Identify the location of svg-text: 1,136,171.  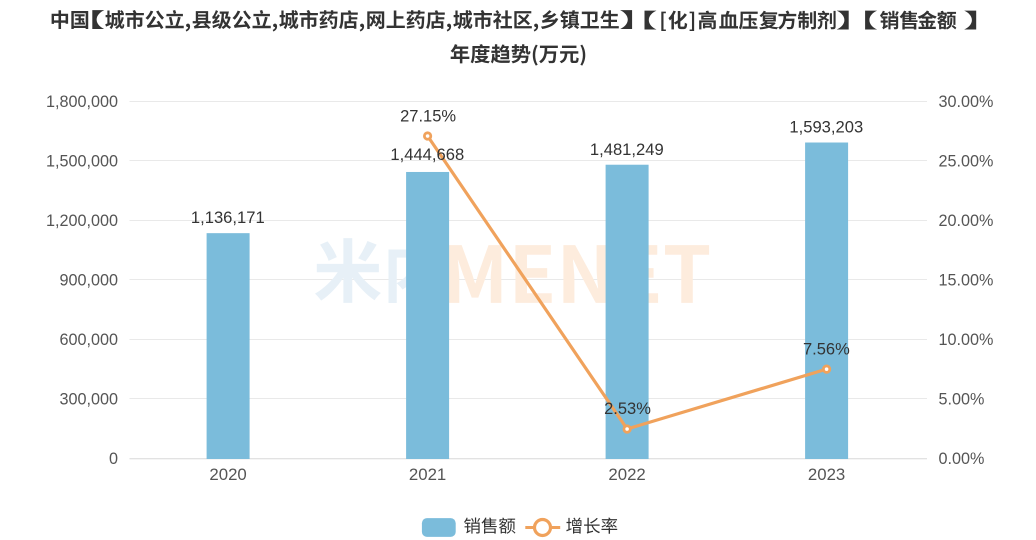
(228, 217).